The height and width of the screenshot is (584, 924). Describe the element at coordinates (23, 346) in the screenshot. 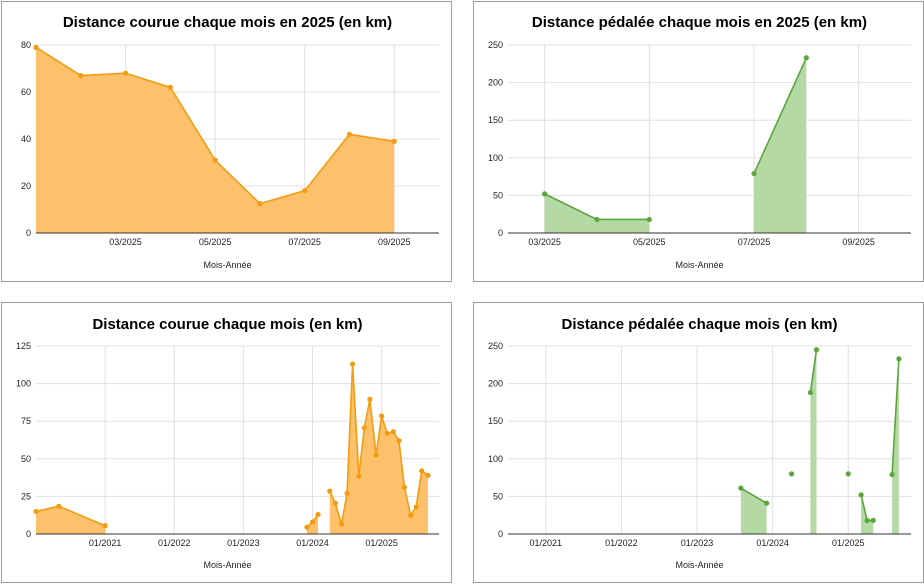

I see `y-tick-label: 125` at that location.